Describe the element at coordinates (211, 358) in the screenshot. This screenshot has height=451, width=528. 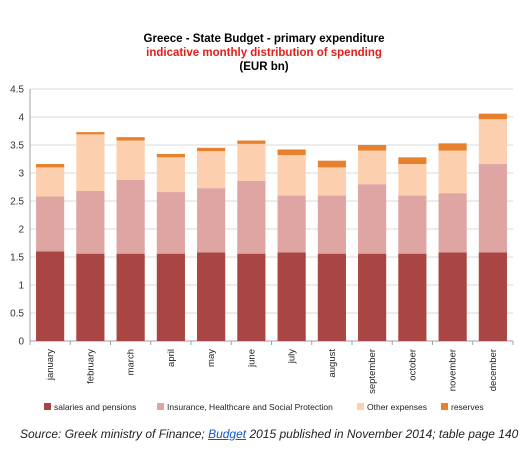
I see `x-tick-label: may` at that location.